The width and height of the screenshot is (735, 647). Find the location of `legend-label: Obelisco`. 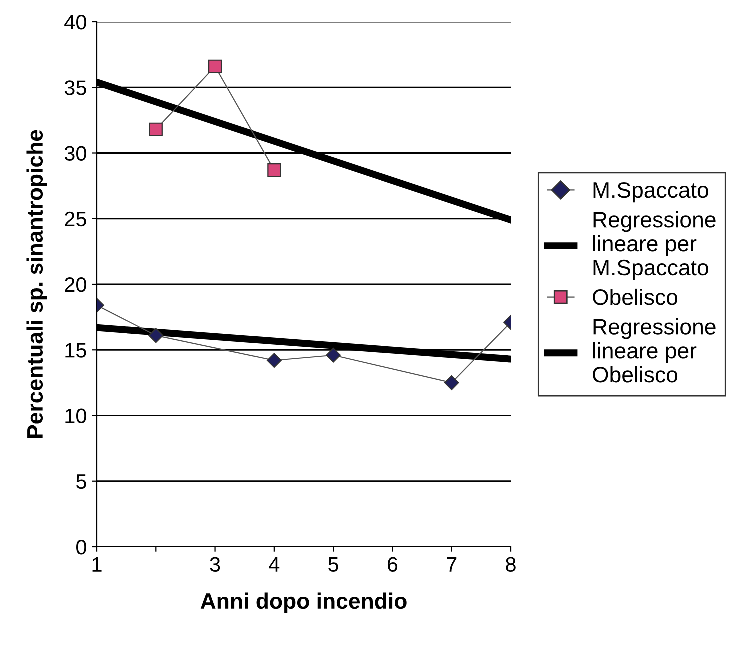

legend-label: Obelisco is located at coordinates (635, 297).